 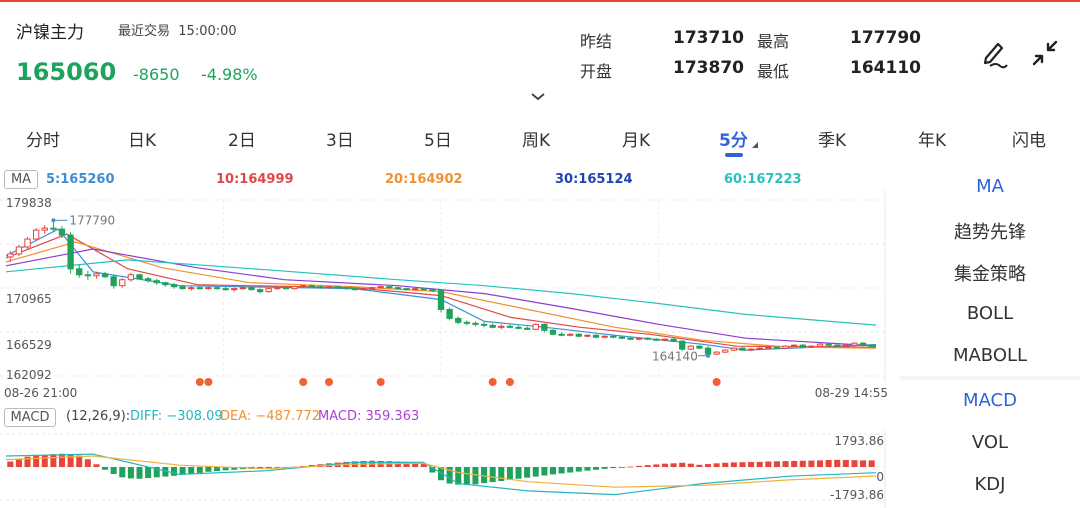 I want to click on tab-month-k: 月K, so click(x=636, y=141).